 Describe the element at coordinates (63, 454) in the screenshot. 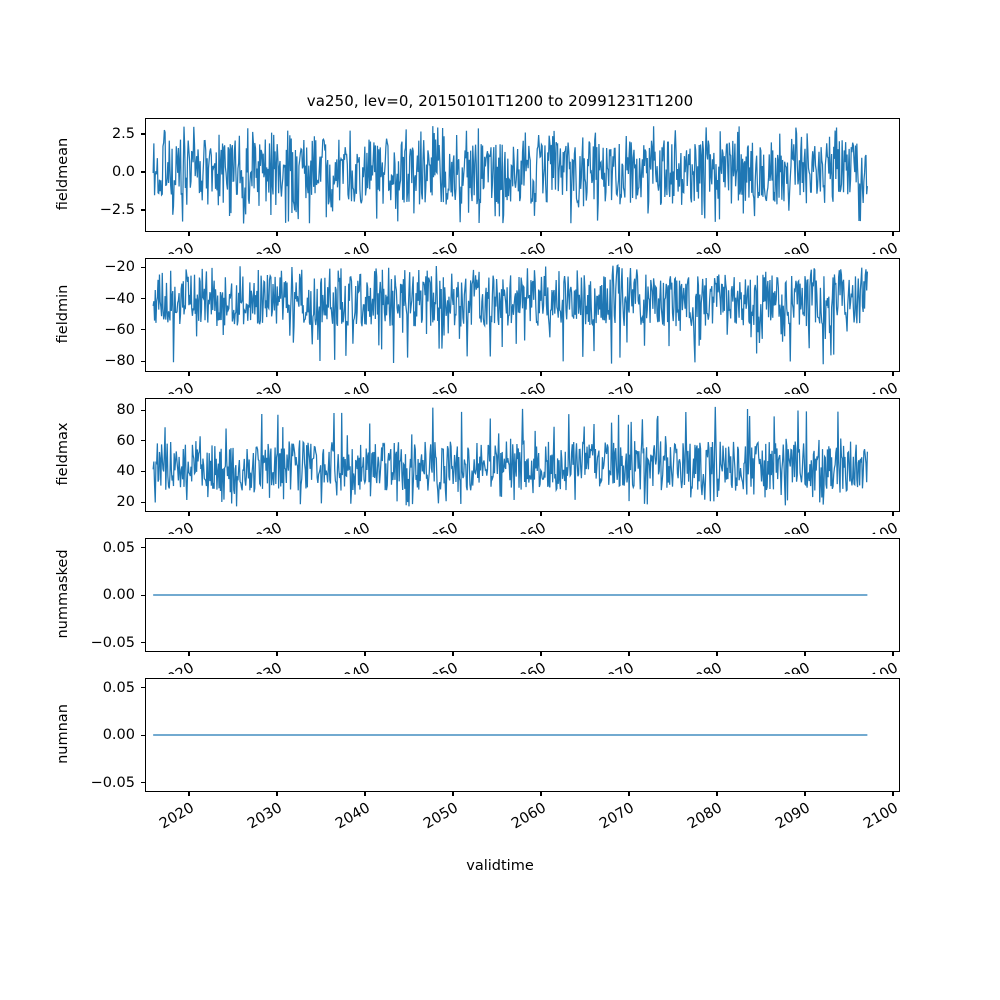

I see `y-axis-label-fieldmax: fieldmax` at that location.